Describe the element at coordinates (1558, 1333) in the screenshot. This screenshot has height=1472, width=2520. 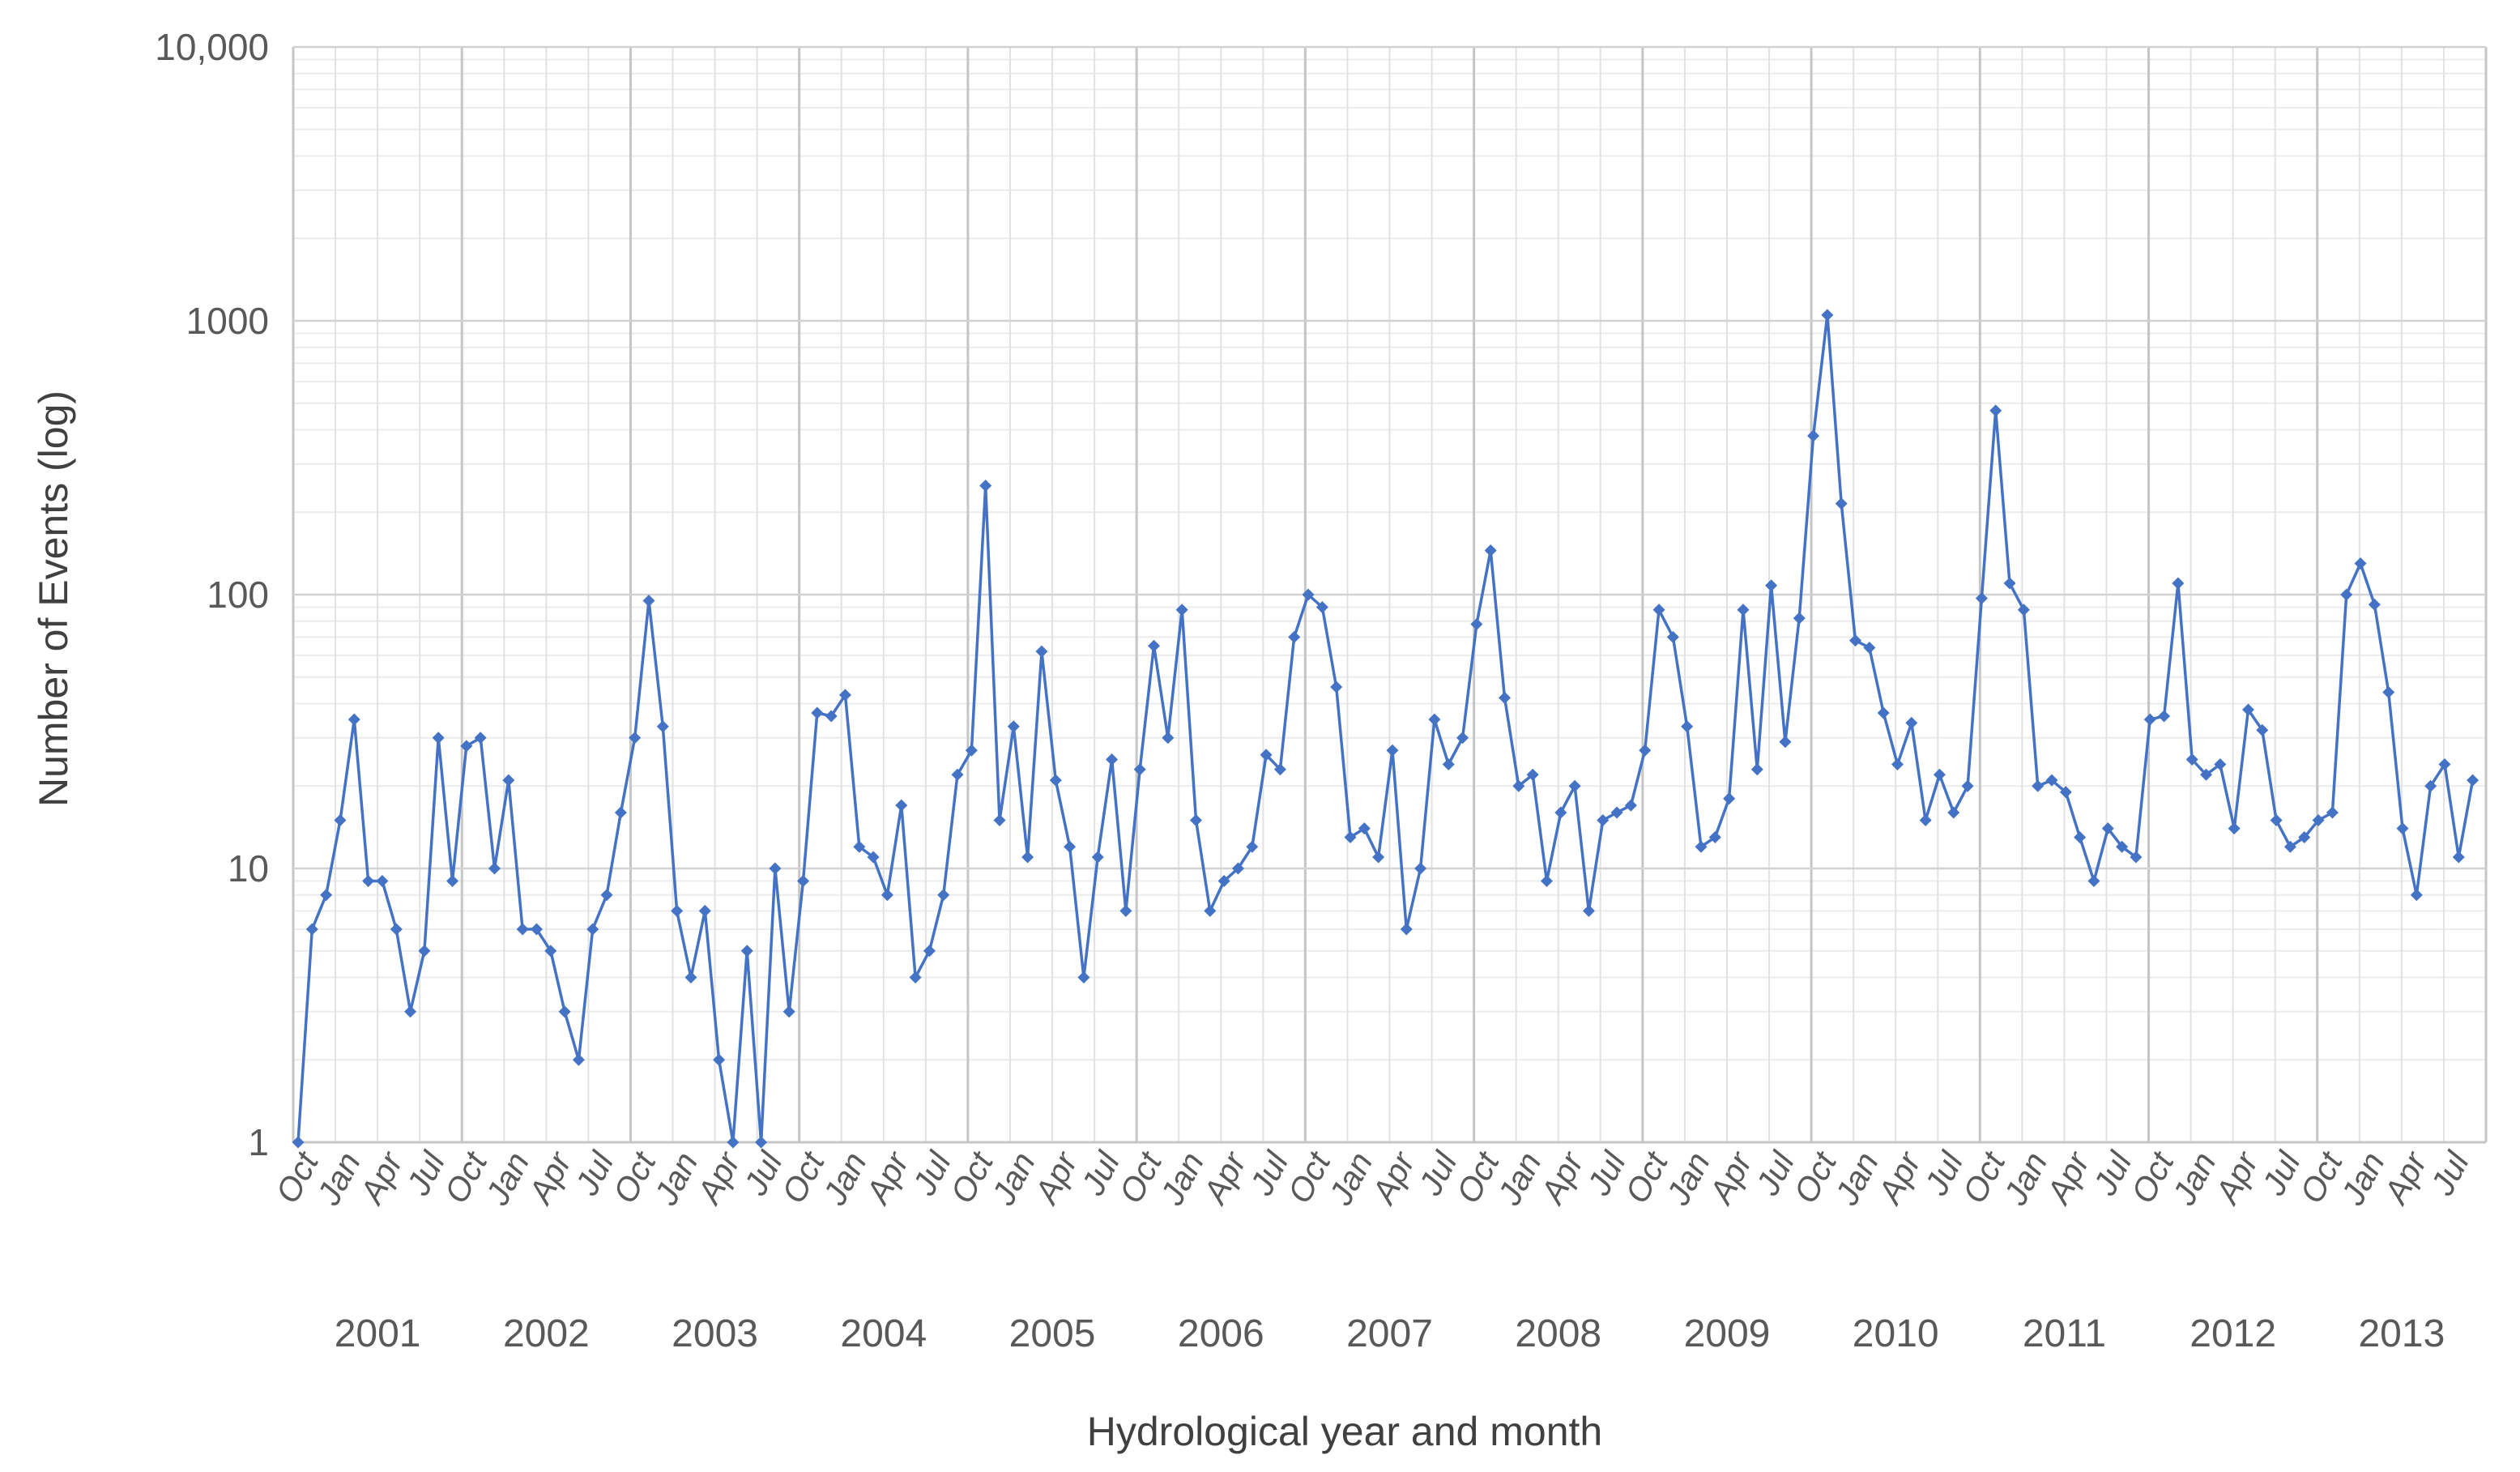
I see `year-label: 2008` at that location.